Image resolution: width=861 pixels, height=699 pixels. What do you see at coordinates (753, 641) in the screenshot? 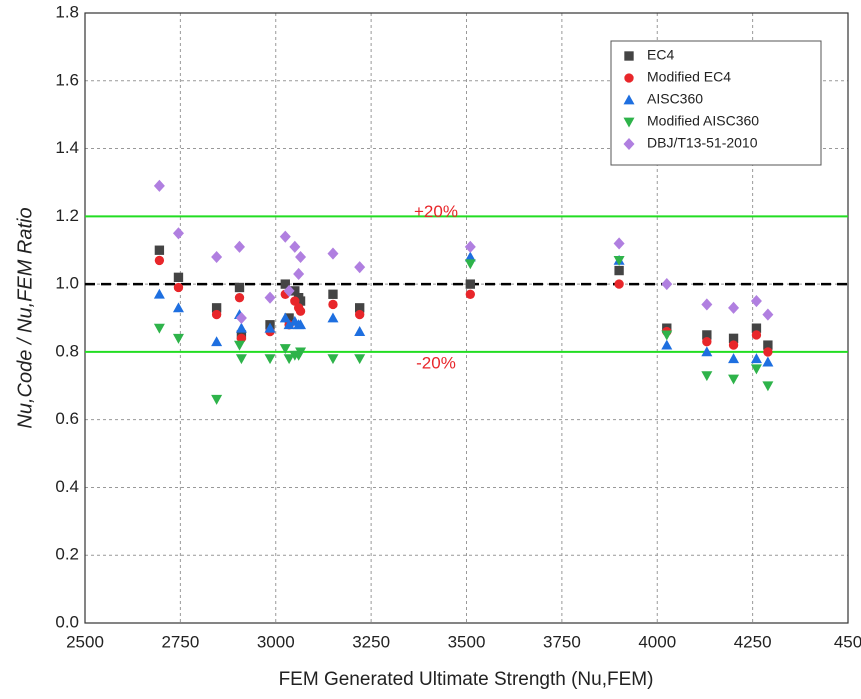
I see `x-tick-label: 4250` at bounding box center [753, 641].